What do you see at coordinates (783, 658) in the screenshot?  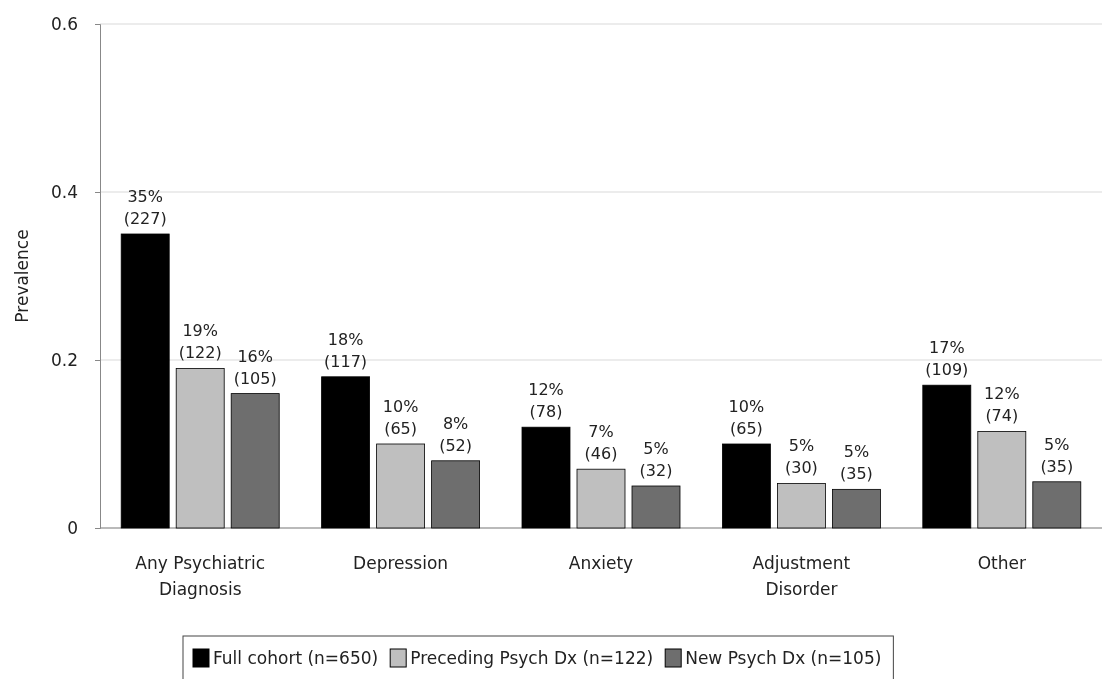 I see `legend-label: New Psych Dx (n=105)` at bounding box center [783, 658].